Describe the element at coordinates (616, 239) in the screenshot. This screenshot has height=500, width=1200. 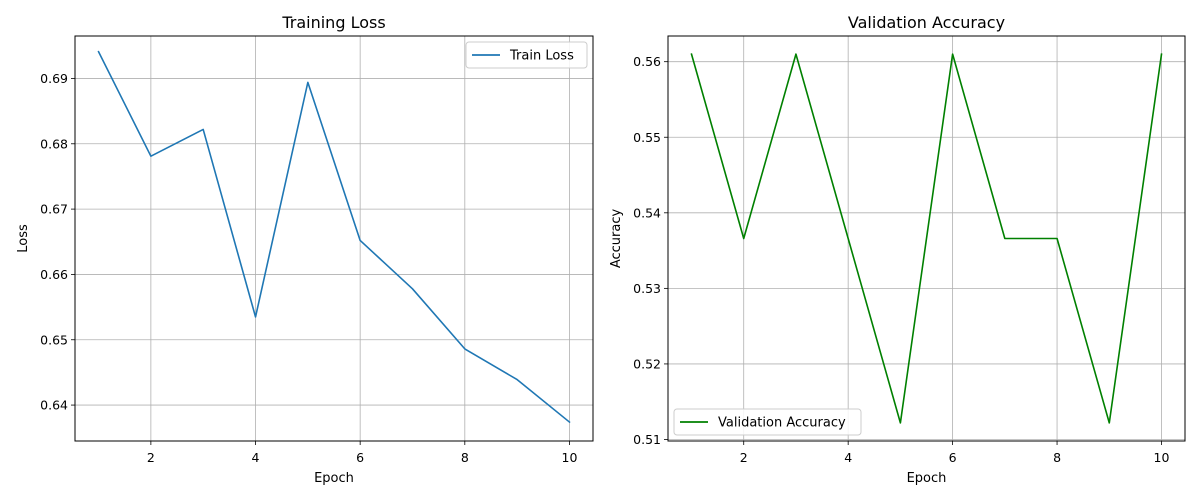
I see `y-axis-label: Accuracy` at that location.